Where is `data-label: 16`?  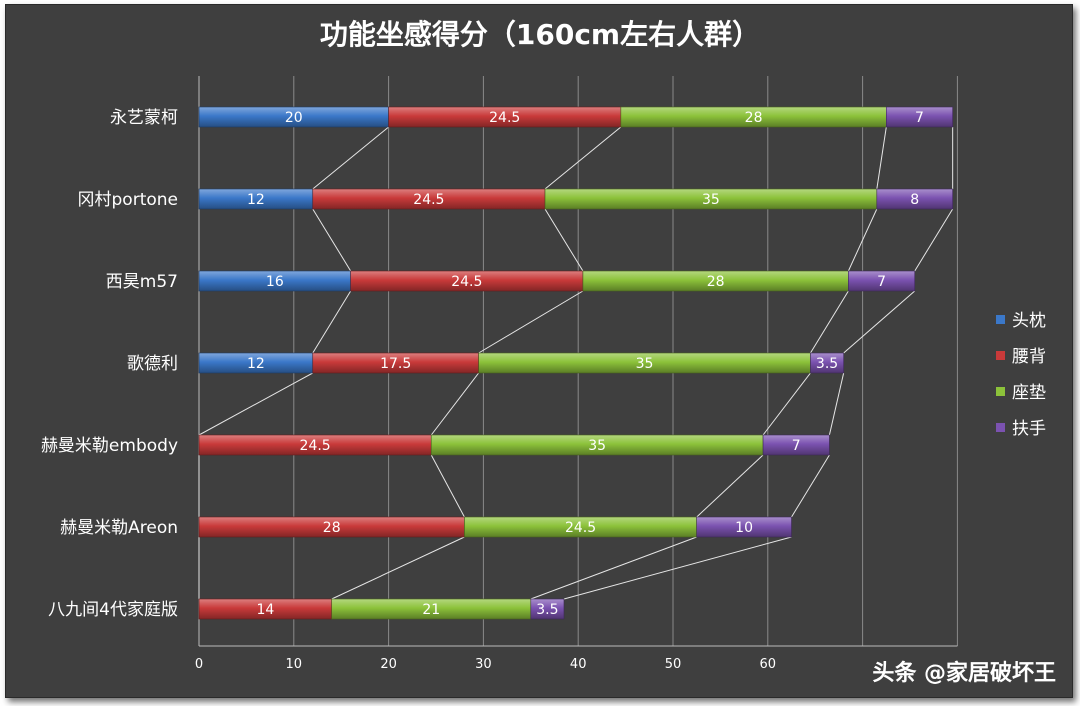 data-label: 16 is located at coordinates (275, 282).